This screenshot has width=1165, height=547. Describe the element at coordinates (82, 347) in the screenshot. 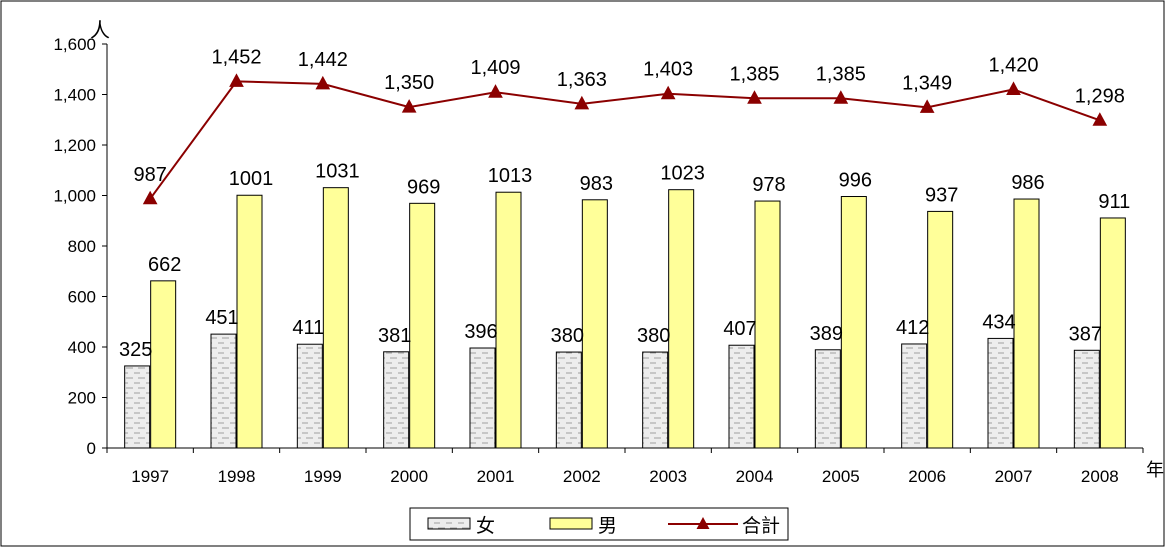

I see `y-tick-label: 400` at that location.